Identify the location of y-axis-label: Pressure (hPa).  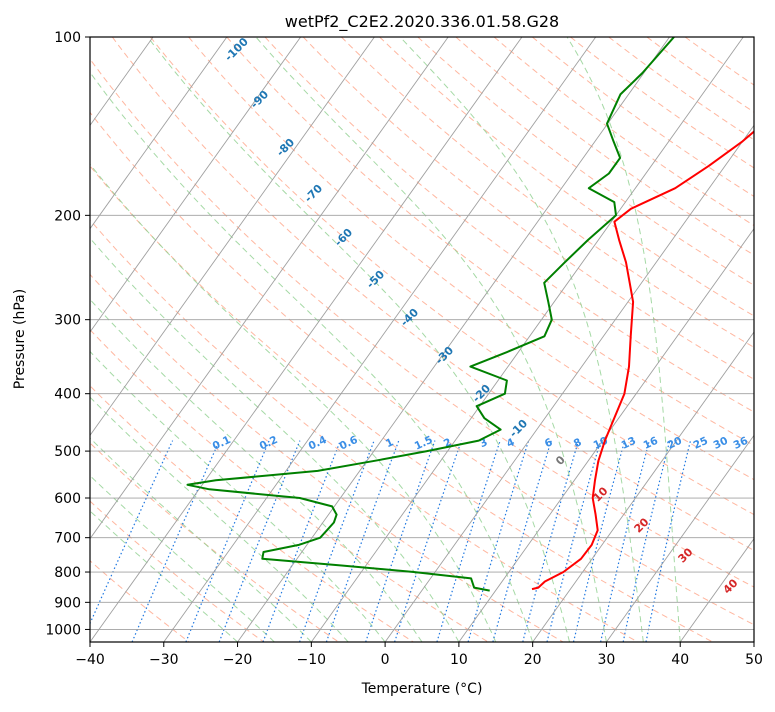
(20, 339).